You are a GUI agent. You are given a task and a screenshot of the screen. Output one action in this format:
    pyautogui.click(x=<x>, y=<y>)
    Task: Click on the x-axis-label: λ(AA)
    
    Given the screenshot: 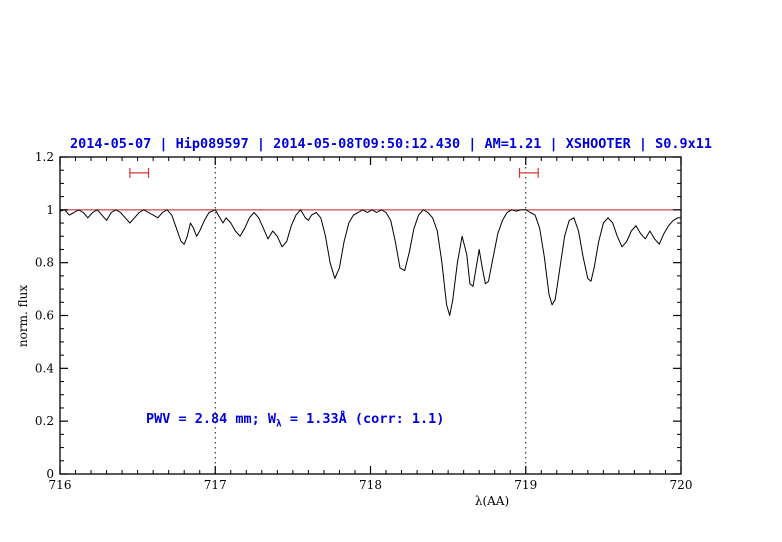 What is the action you would take?
    pyautogui.click(x=492, y=501)
    